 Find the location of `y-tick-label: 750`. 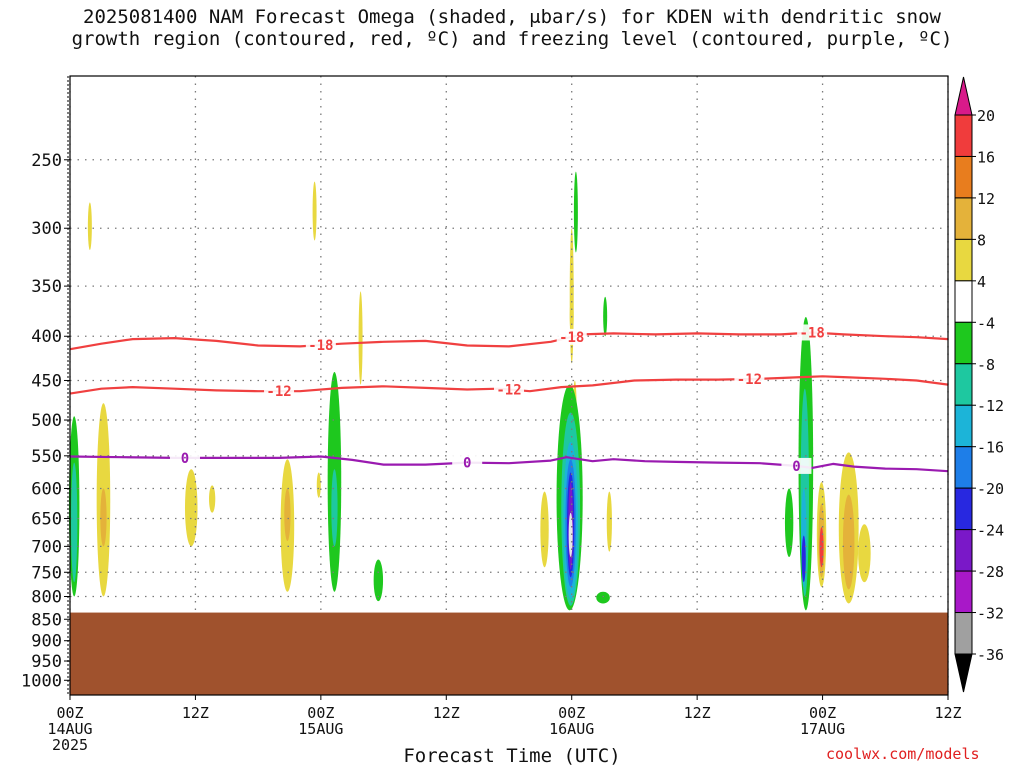

y-tick-label: 750 is located at coordinates (46, 573).